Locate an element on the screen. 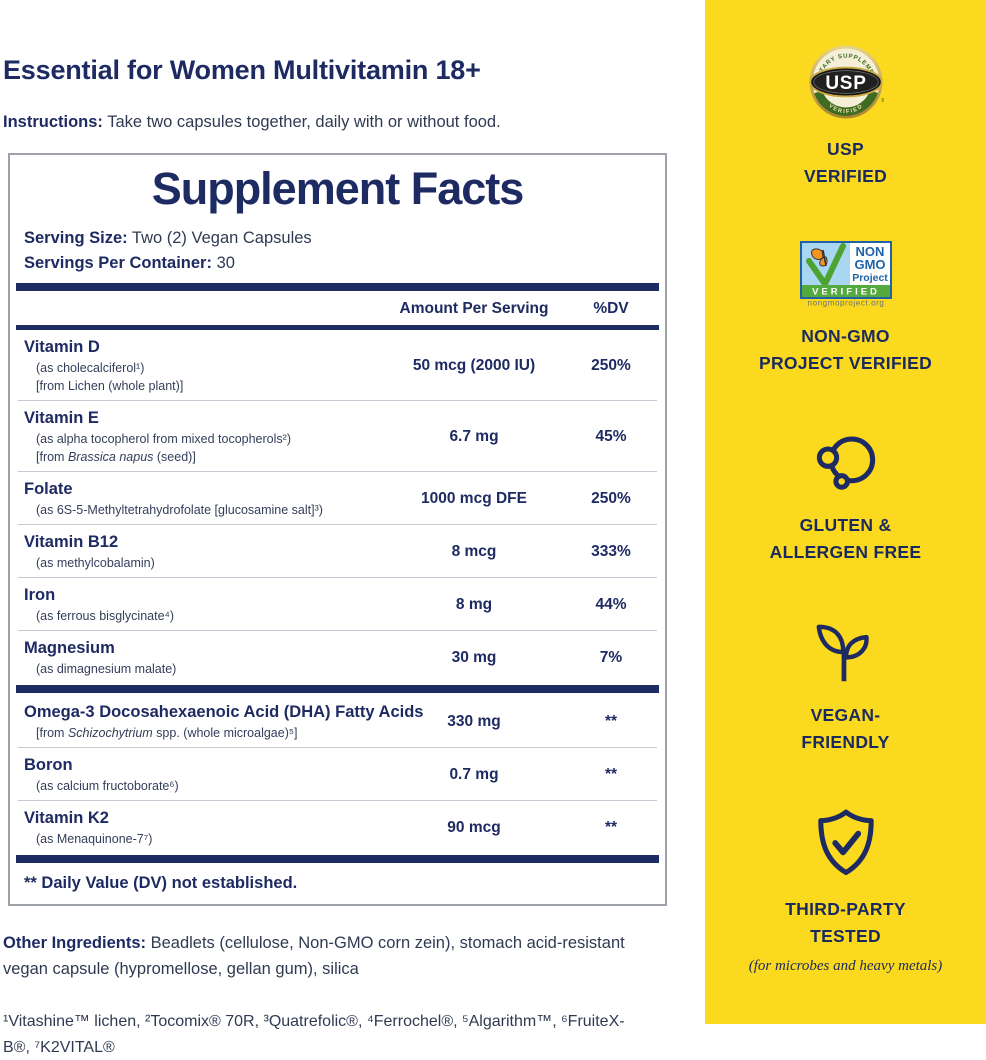 Image resolution: width=986 pixels, height=1060 pixels. nutrient-source: (as ferrous bisglycinate⁴) is located at coordinates (201, 616).